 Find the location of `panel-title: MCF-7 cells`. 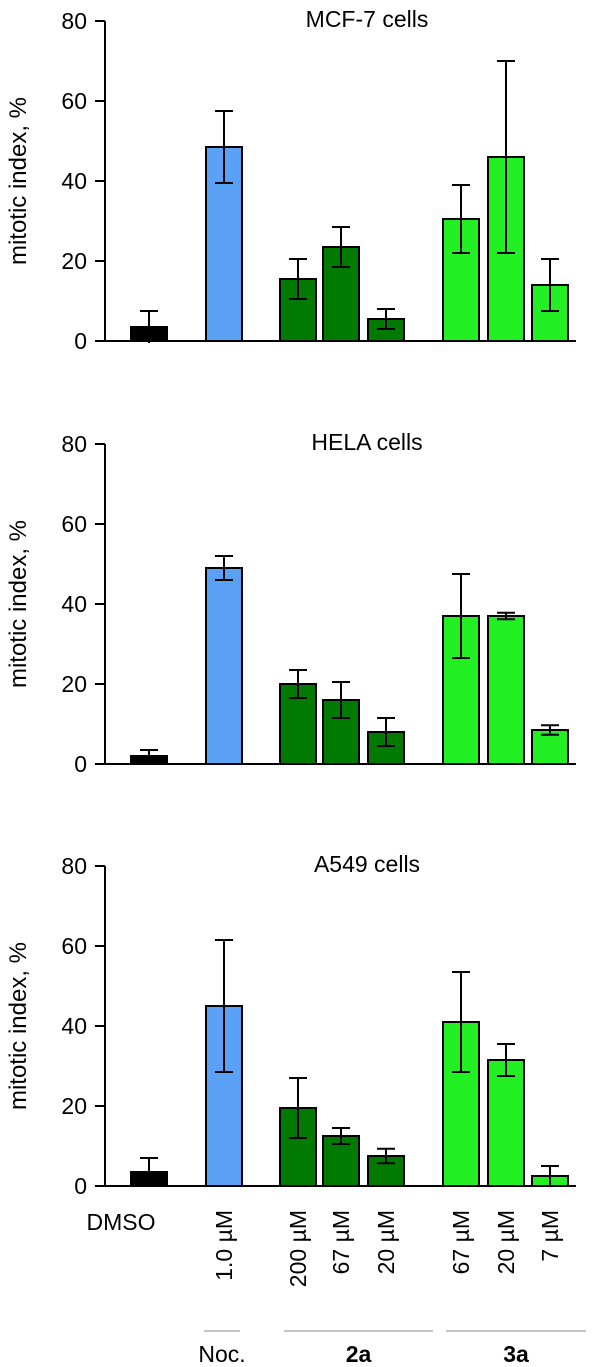

panel-title: MCF-7 cells is located at coordinates (367, 19).